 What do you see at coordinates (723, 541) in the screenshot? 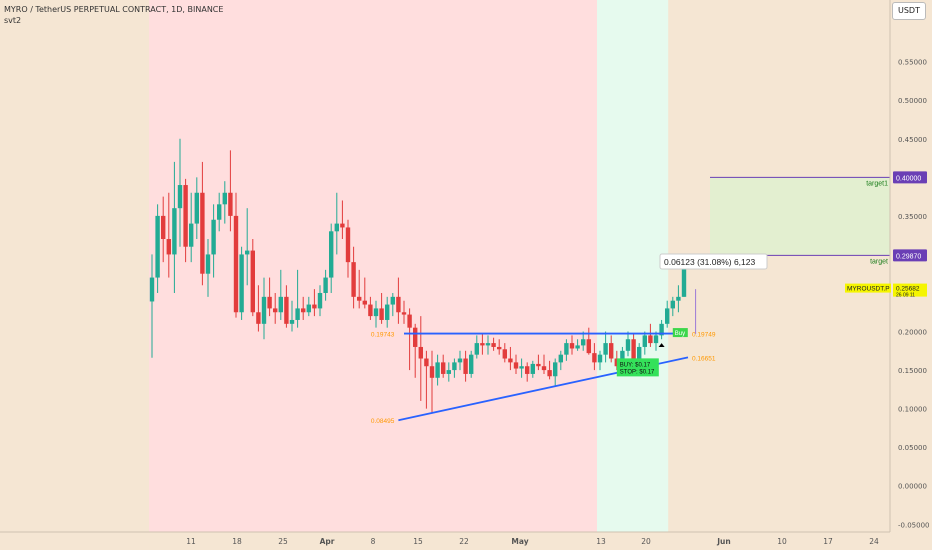
I see `x-tick-label: Jun` at bounding box center [723, 541].